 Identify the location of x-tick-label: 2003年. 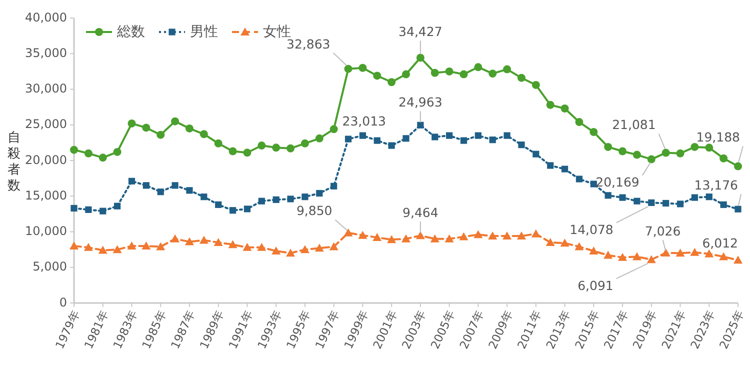
(414, 330).